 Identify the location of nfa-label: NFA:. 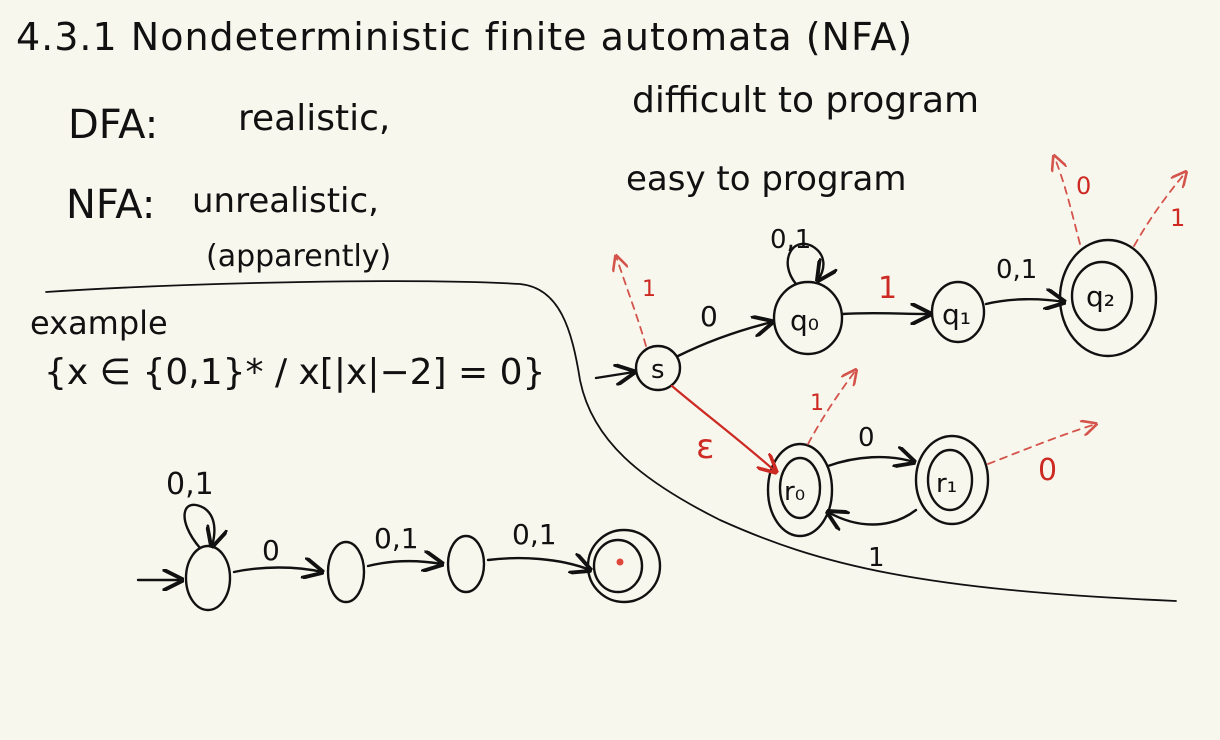
(110, 205).